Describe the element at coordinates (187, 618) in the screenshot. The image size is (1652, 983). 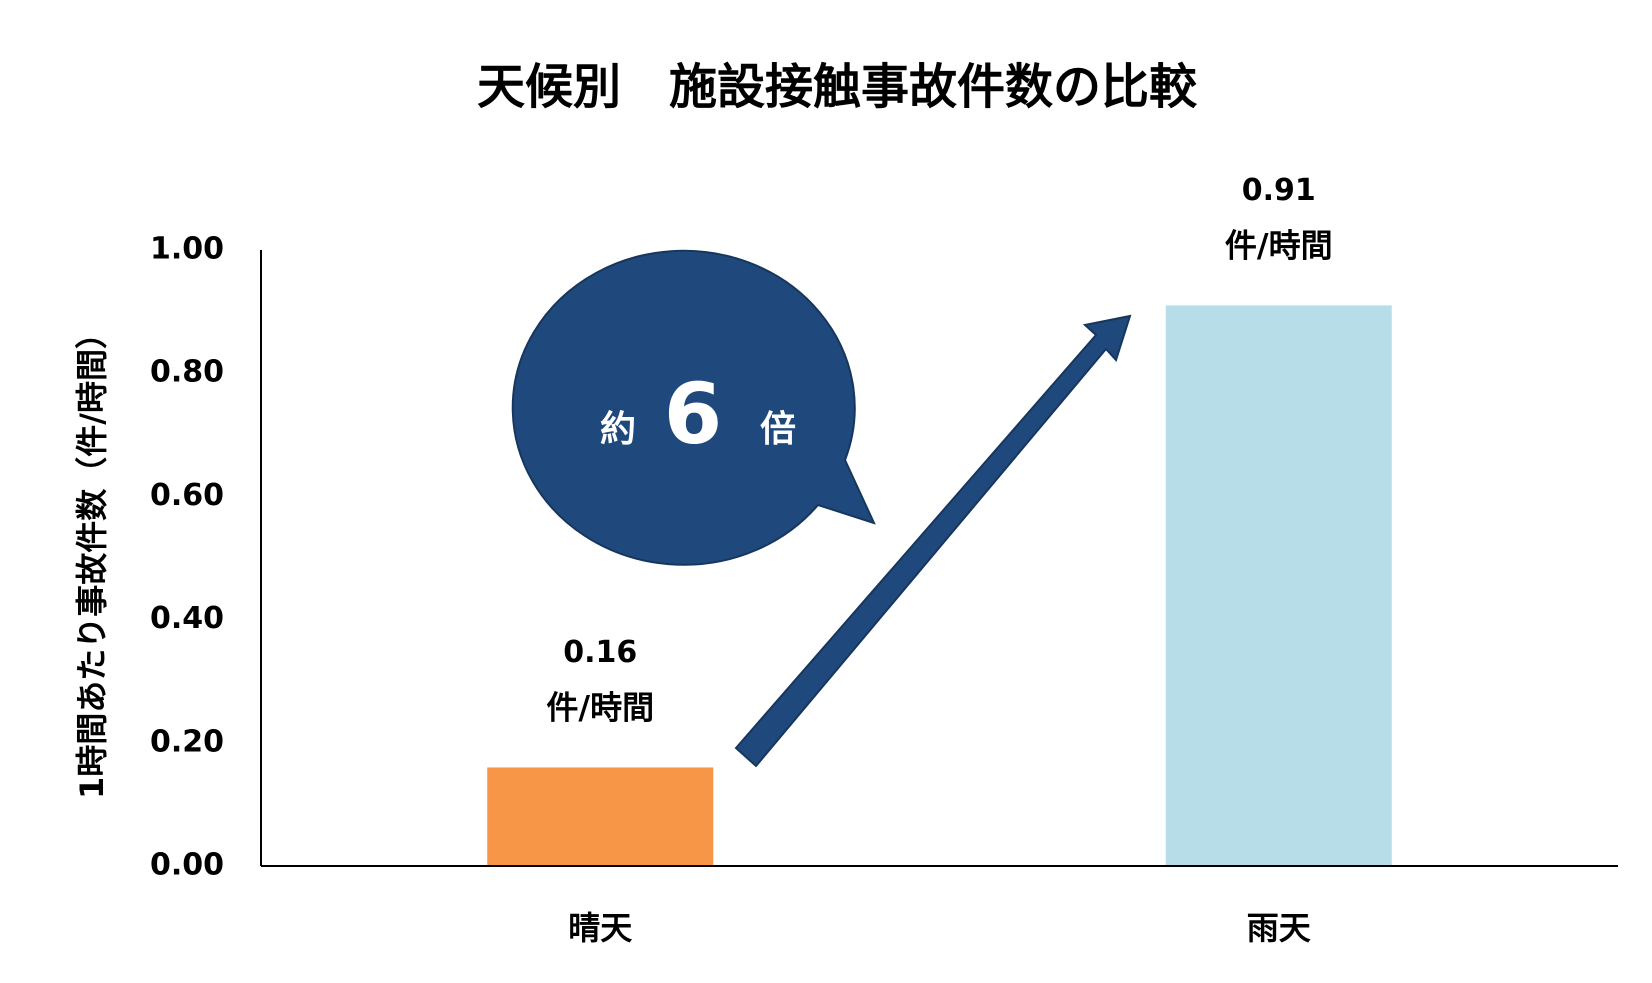
I see `y-tick-label: 0.40` at that location.